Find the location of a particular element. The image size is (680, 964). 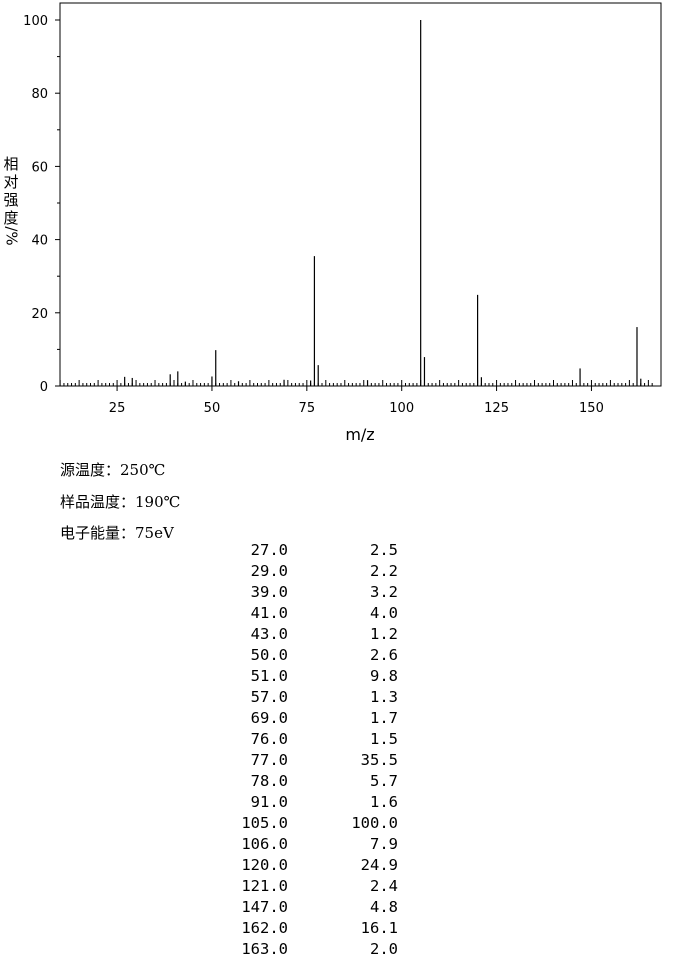

table-row: 41.0 4.0 is located at coordinates (299, 613).